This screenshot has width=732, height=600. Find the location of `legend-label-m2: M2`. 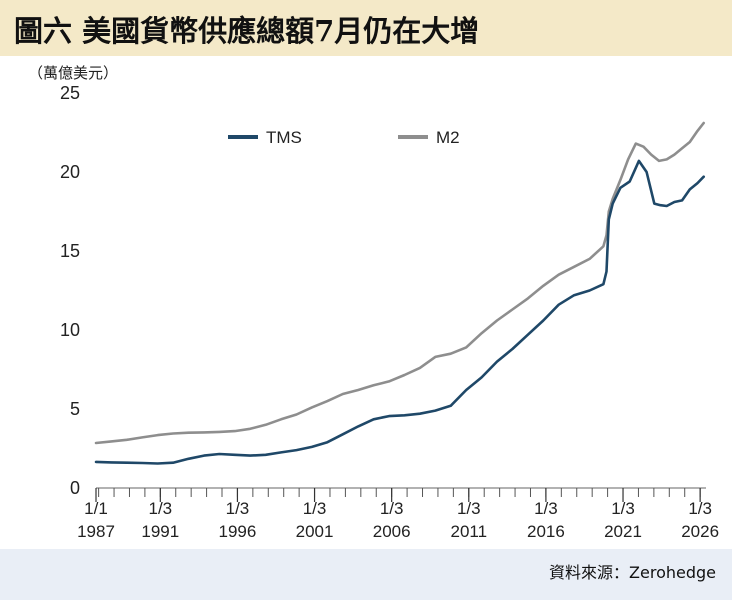

legend-label-m2: M2 is located at coordinates (448, 137).